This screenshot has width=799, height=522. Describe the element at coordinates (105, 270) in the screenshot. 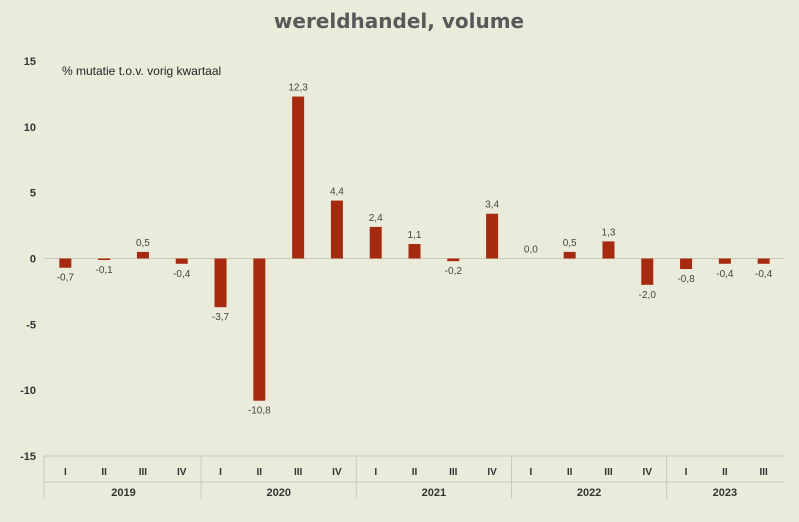

I see `data-label: -0,1` at that location.